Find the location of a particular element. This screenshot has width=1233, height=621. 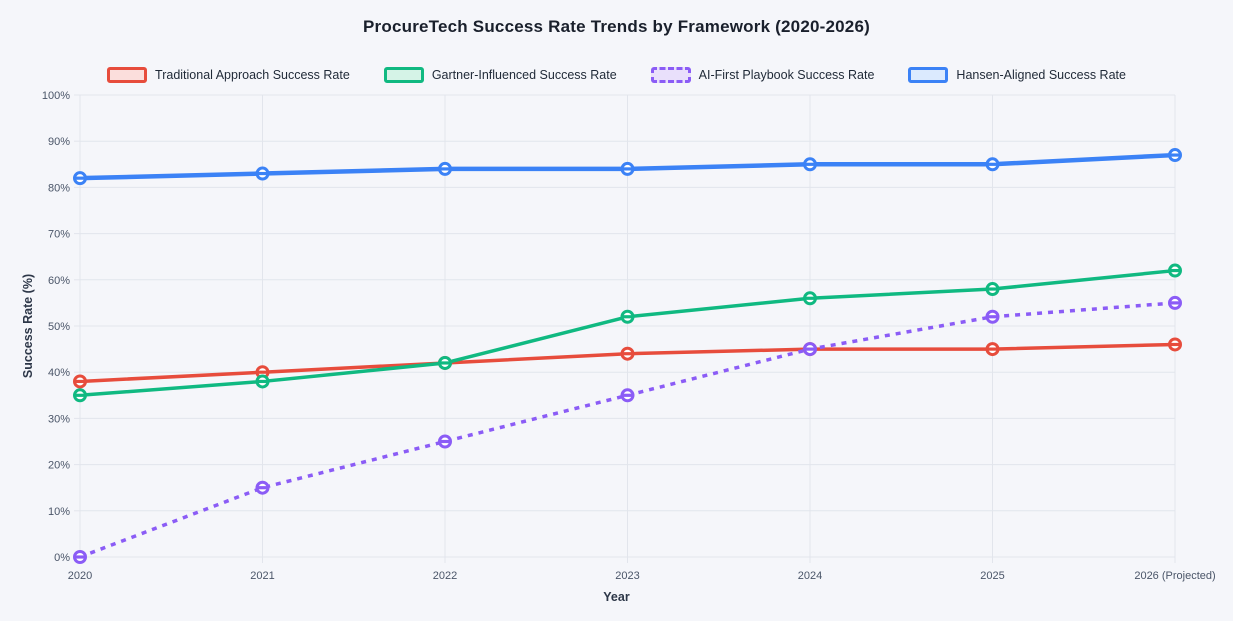

x-tick-label: 2024 is located at coordinates (810, 576).